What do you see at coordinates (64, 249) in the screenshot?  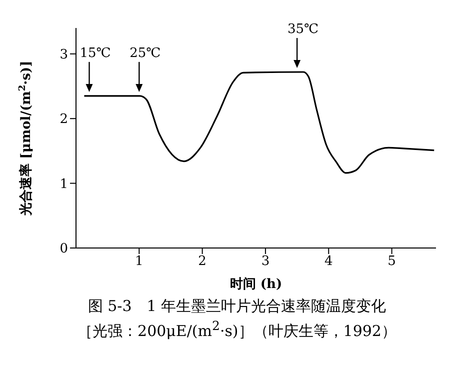 I see `y-tick-label: 0` at bounding box center [64, 249].